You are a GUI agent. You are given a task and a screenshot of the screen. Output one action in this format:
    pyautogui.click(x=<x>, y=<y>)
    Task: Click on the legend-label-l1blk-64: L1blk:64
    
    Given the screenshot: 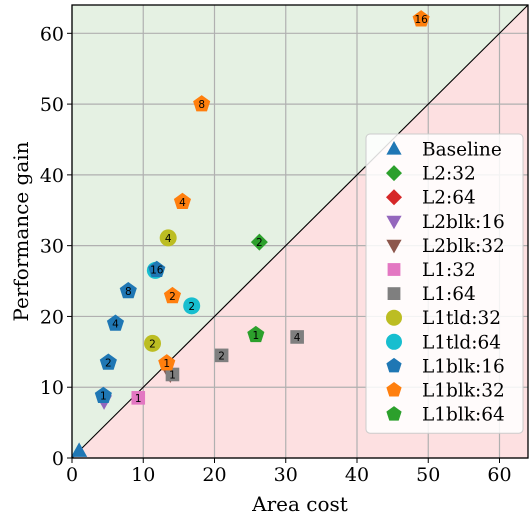 What is the action you would take?
    pyautogui.click(x=463, y=415)
    